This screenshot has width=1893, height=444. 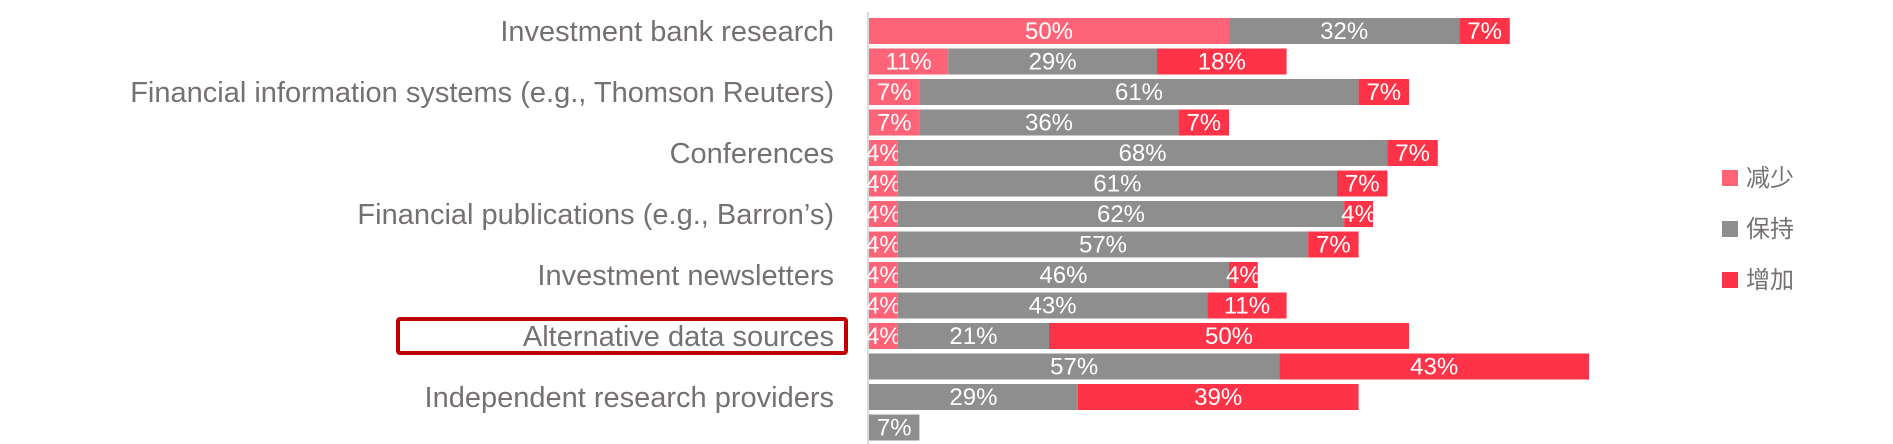 I want to click on bar-value-label: 21%, so click(x=973, y=336).